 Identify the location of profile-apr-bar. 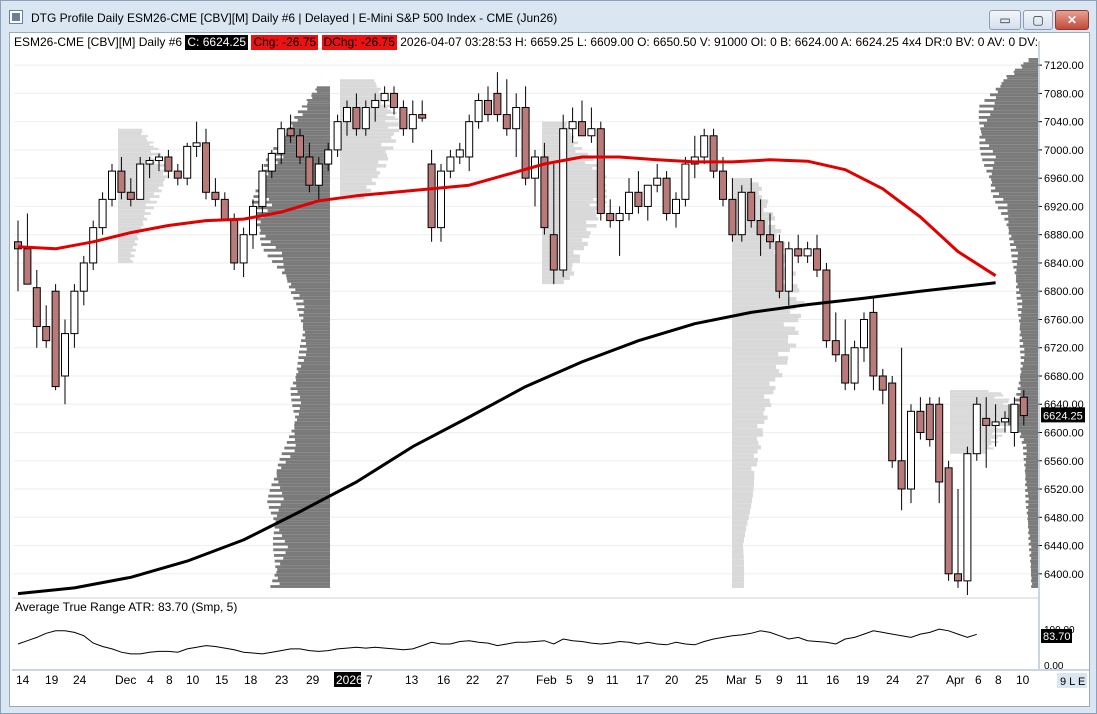
(977, 395).